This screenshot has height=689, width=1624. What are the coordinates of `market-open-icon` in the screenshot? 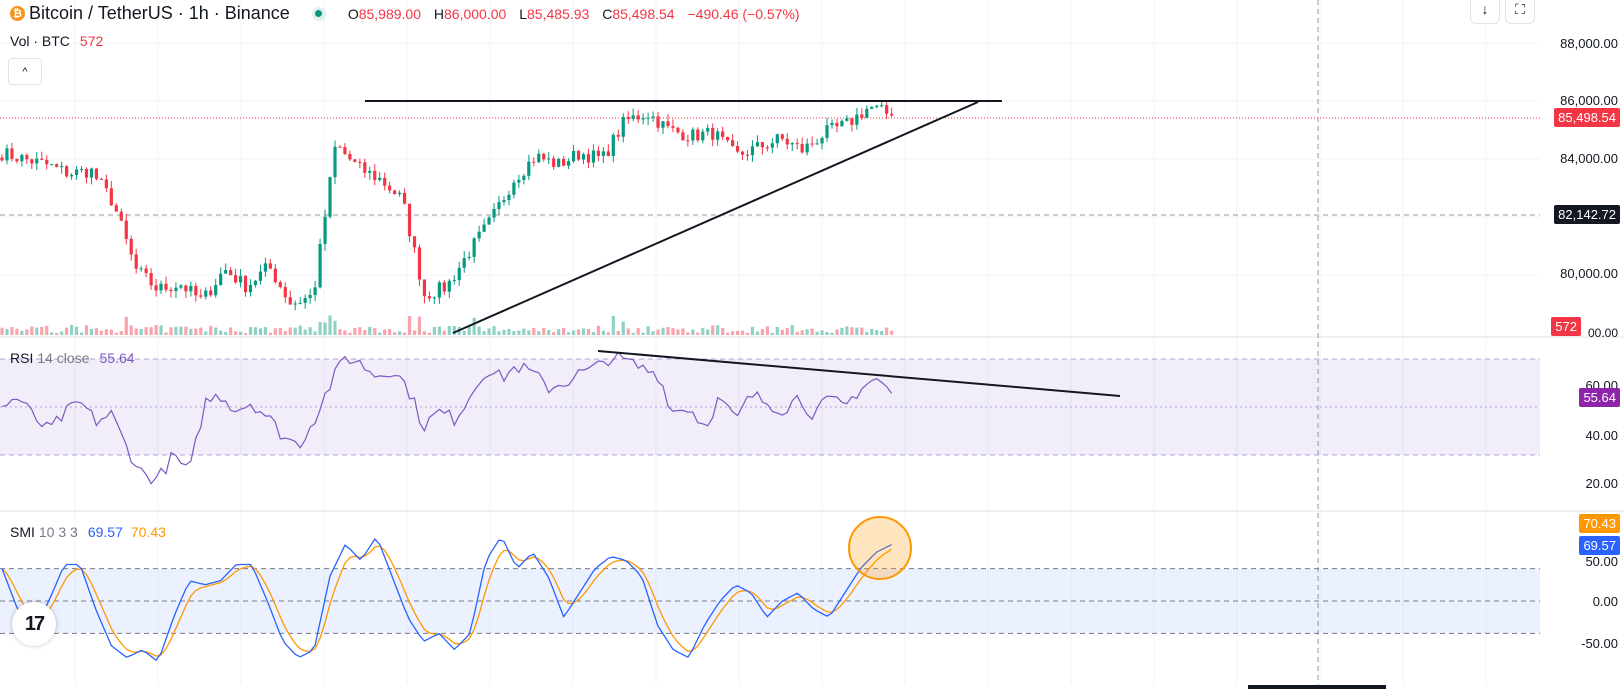 It's located at (318, 13).